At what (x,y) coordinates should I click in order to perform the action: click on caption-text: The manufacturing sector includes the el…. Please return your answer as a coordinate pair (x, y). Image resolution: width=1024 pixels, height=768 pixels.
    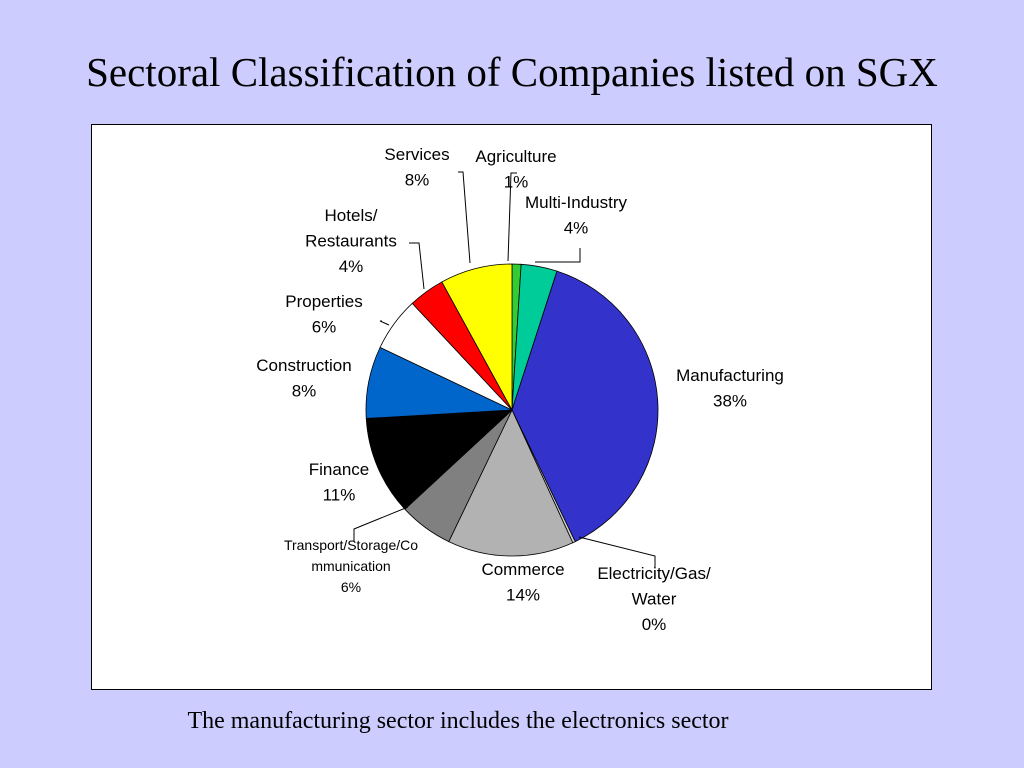
    Looking at the image, I should click on (458, 721).